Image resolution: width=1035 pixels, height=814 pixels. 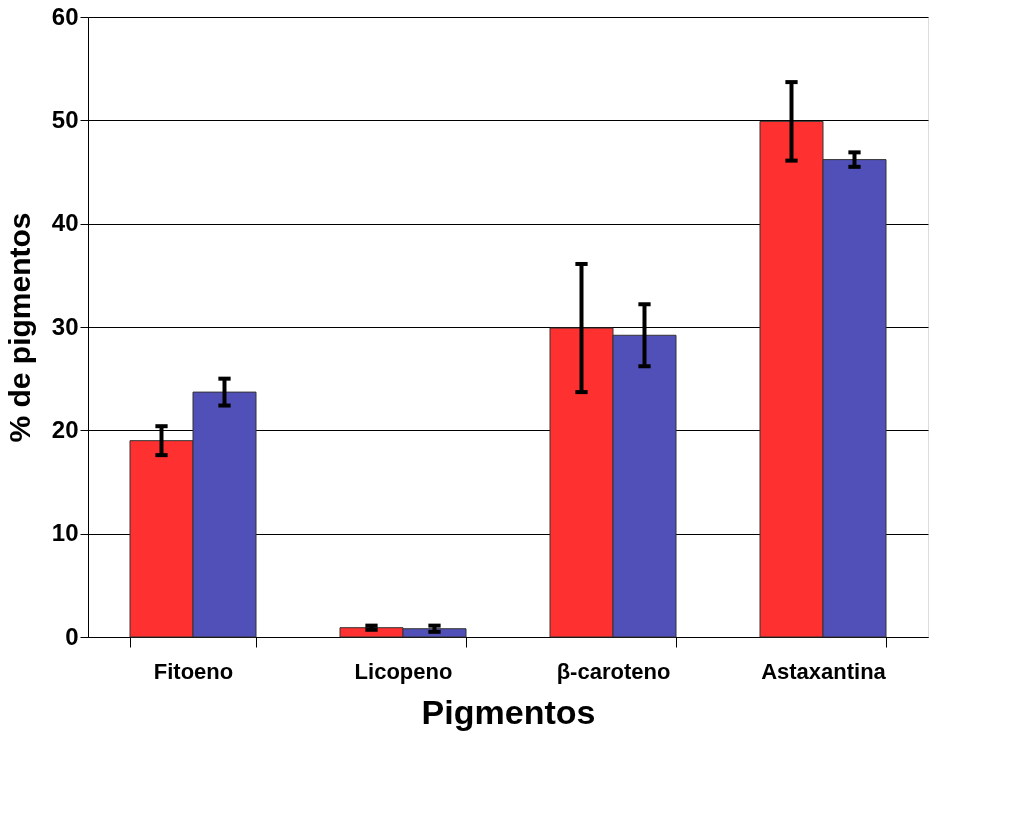 What do you see at coordinates (613, 671) in the screenshot?
I see `x-tick-label: β-caroteno` at bounding box center [613, 671].